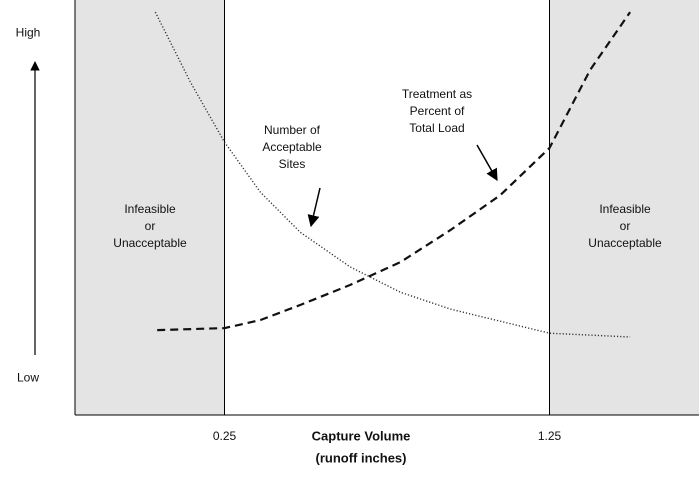  I want to click on y-tick-label: Low, so click(28, 377).